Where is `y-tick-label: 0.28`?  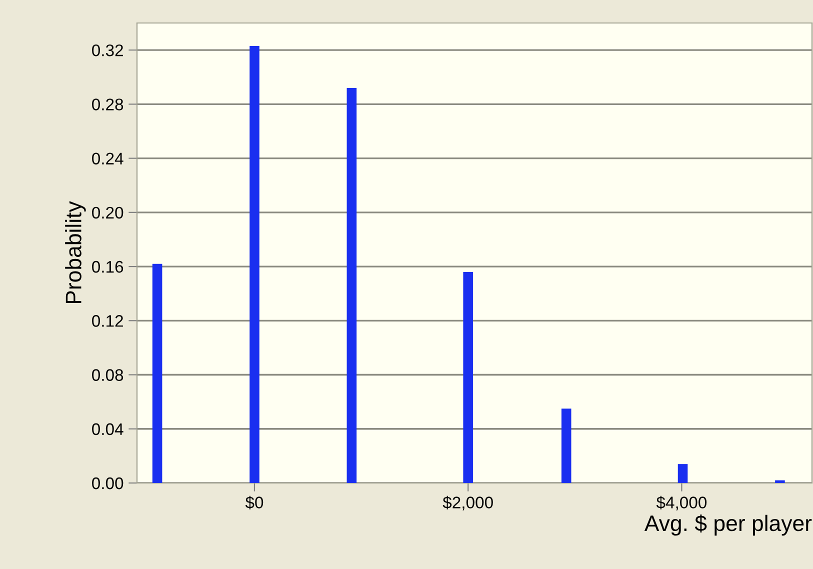
y-tick-label: 0.28 is located at coordinates (108, 104).